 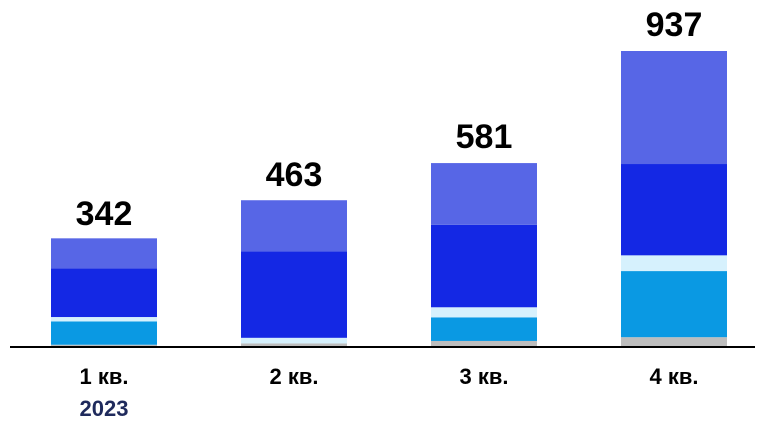 What do you see at coordinates (674, 341) in the screenshot?
I see `bar-segment-q4-s1` at bounding box center [674, 341].